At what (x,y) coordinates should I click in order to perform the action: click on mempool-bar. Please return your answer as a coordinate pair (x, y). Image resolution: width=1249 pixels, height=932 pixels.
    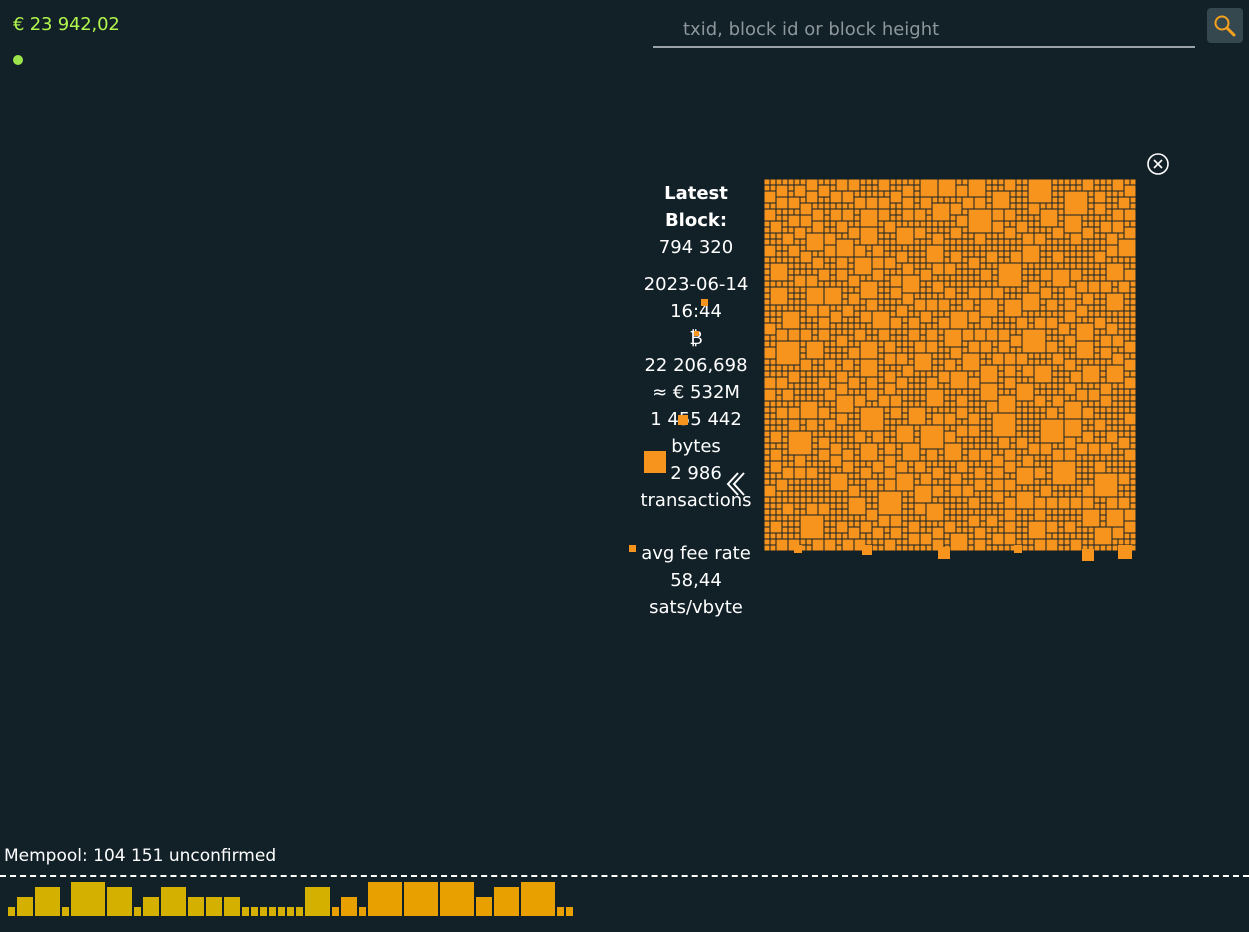
    Looking at the image, I should click on (421, 899).